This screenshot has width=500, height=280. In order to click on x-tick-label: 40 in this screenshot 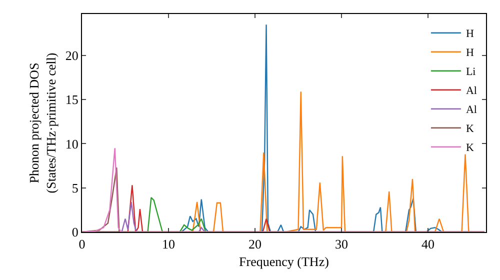, I will do `click(428, 244)`.